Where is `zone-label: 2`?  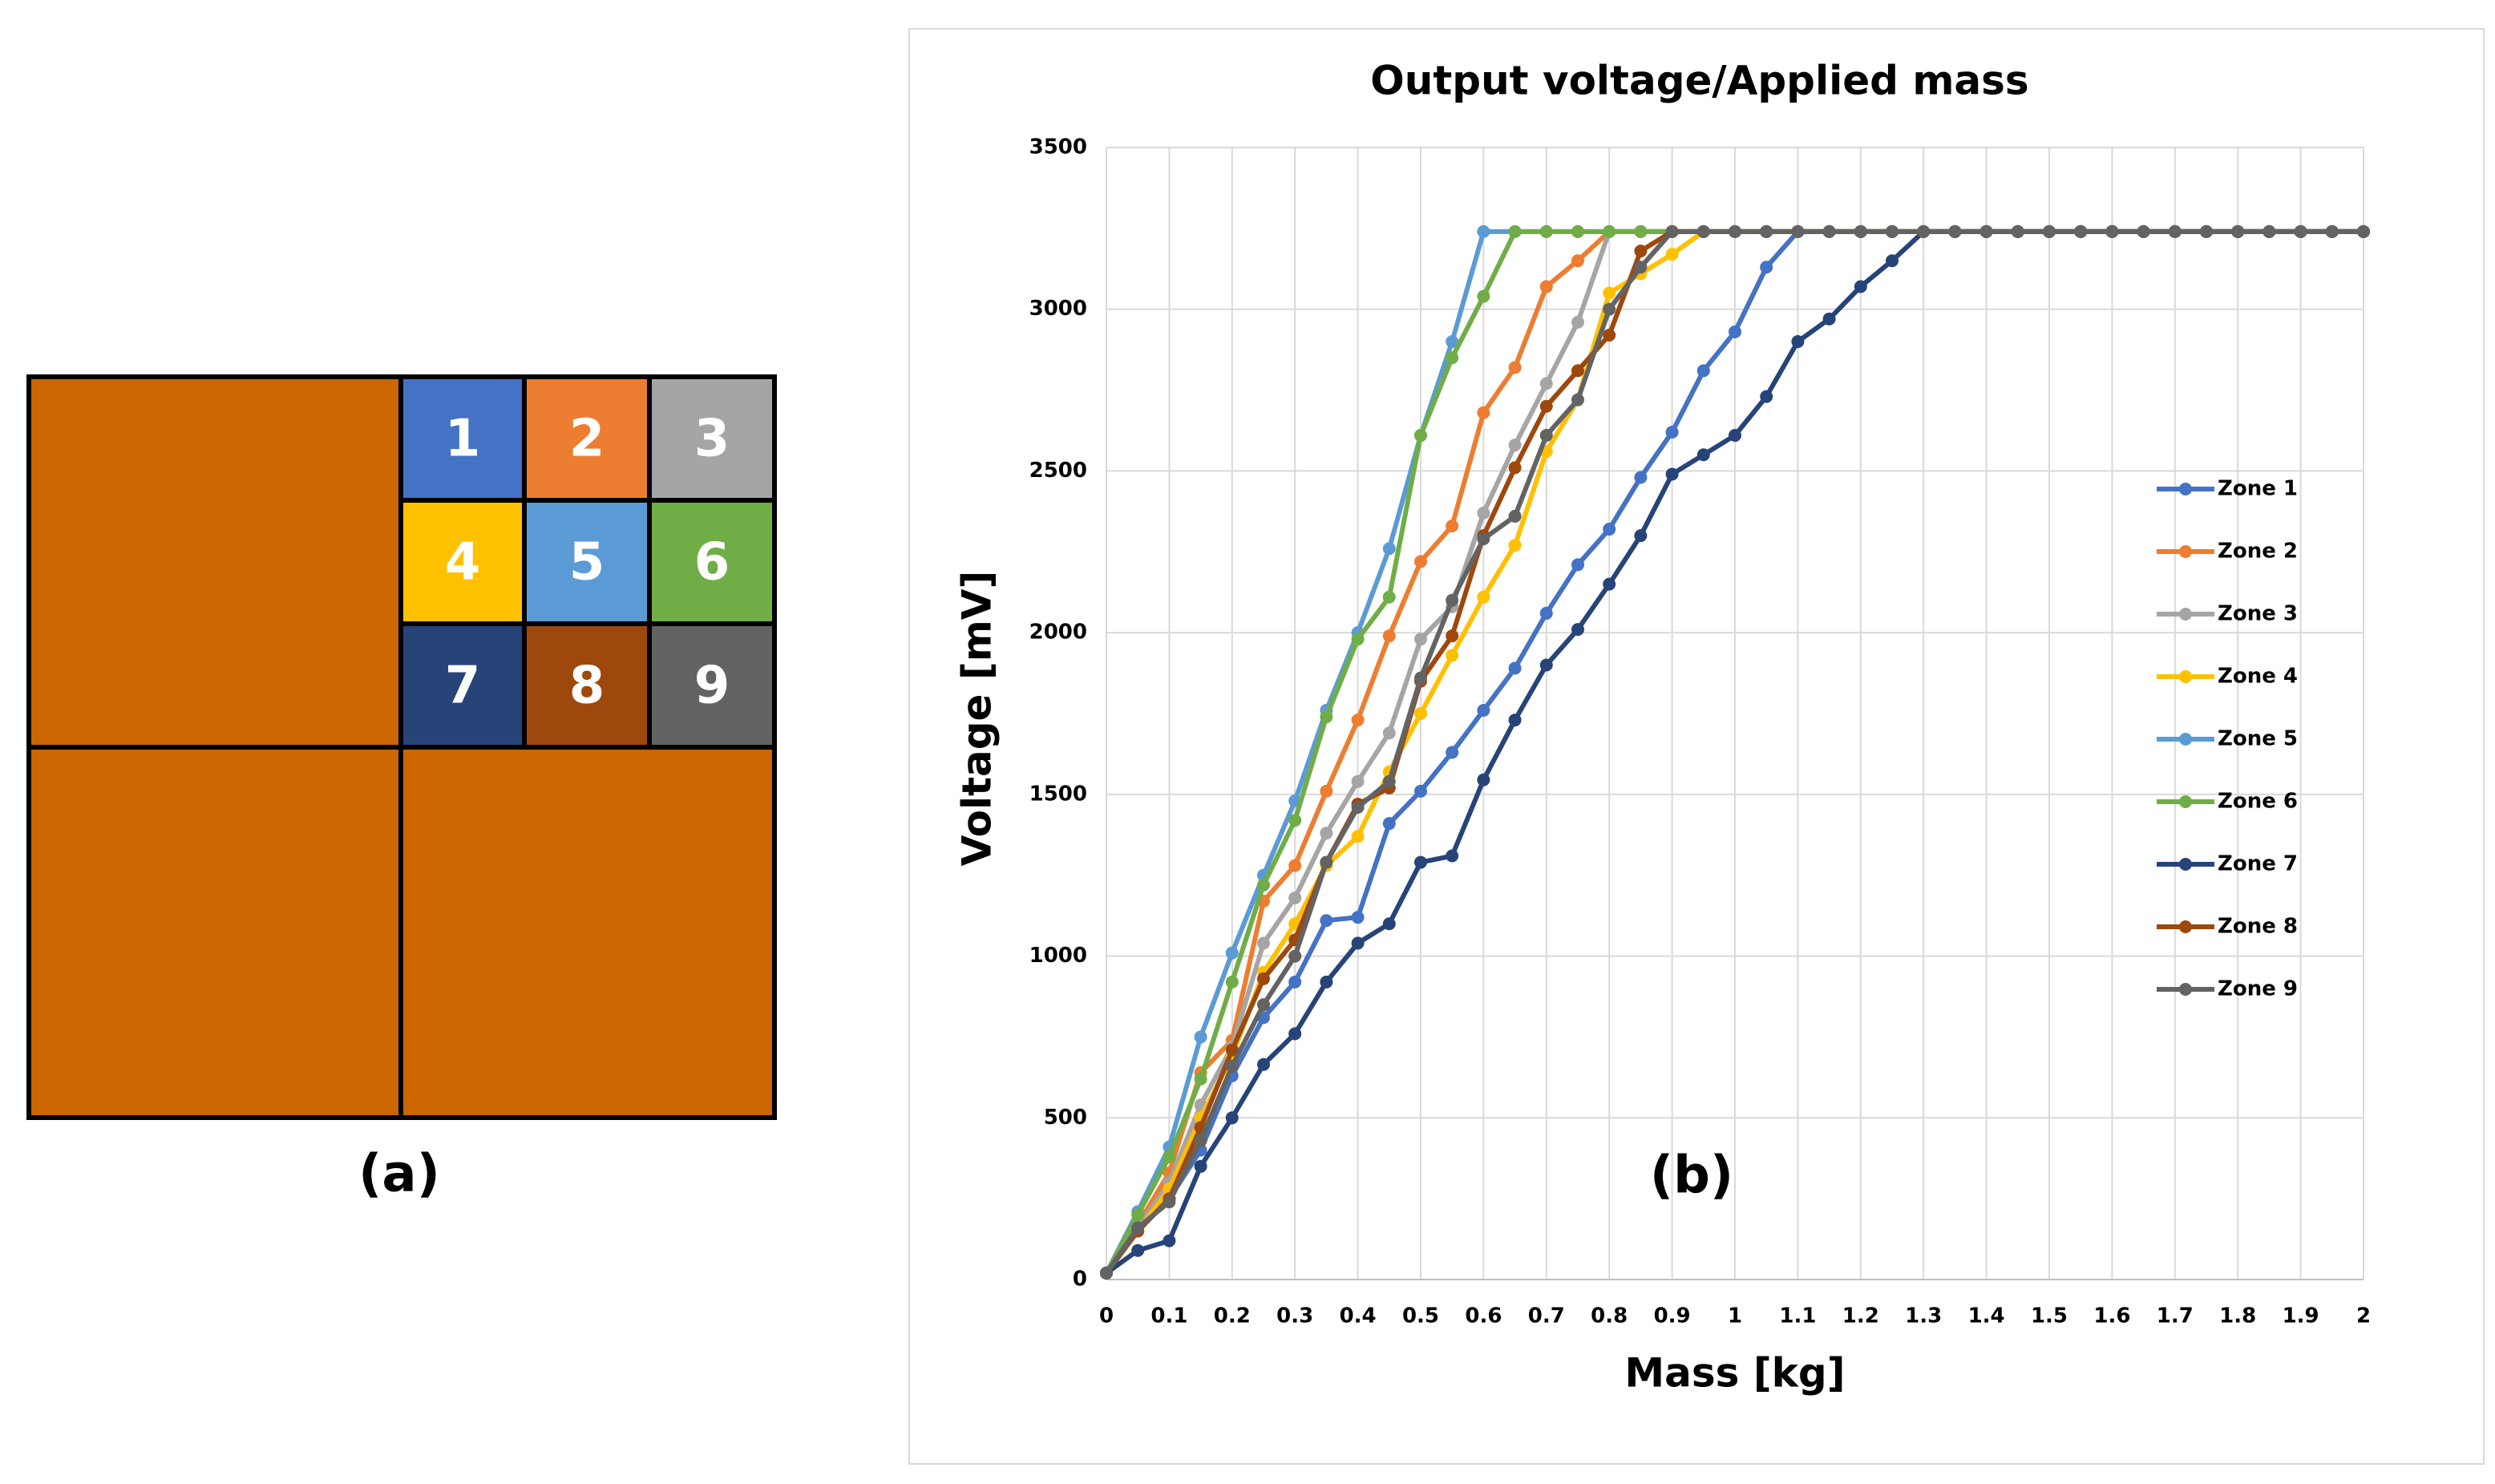
zone-label: 2 is located at coordinates (587, 439).